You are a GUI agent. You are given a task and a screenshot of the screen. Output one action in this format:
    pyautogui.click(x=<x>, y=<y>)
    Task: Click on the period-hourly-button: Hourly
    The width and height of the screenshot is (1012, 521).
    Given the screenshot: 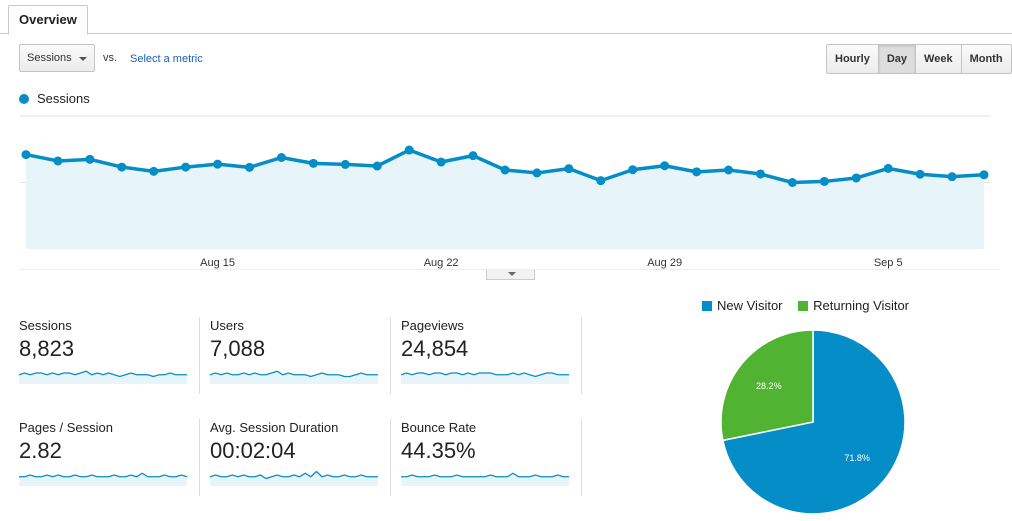 What is the action you would take?
    pyautogui.click(x=852, y=59)
    